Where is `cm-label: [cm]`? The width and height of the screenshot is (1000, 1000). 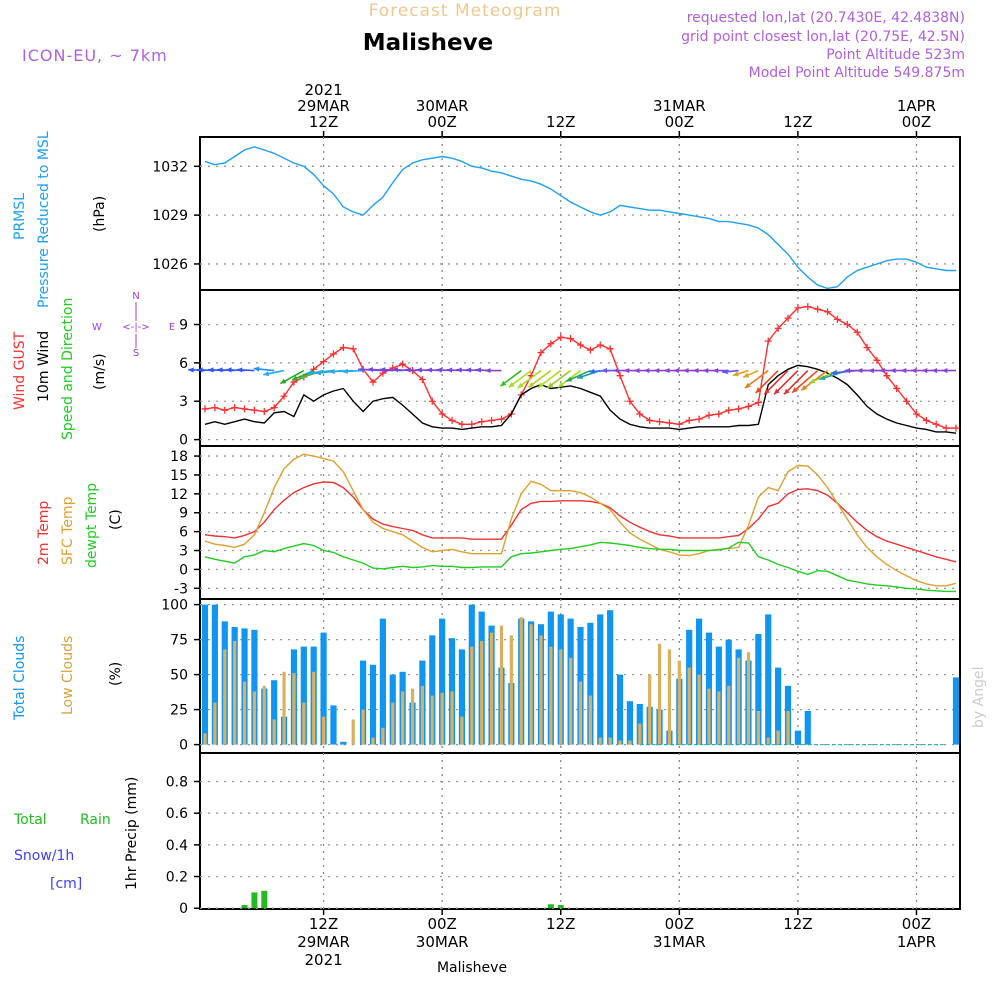 cm-label: [cm] is located at coordinates (66, 884).